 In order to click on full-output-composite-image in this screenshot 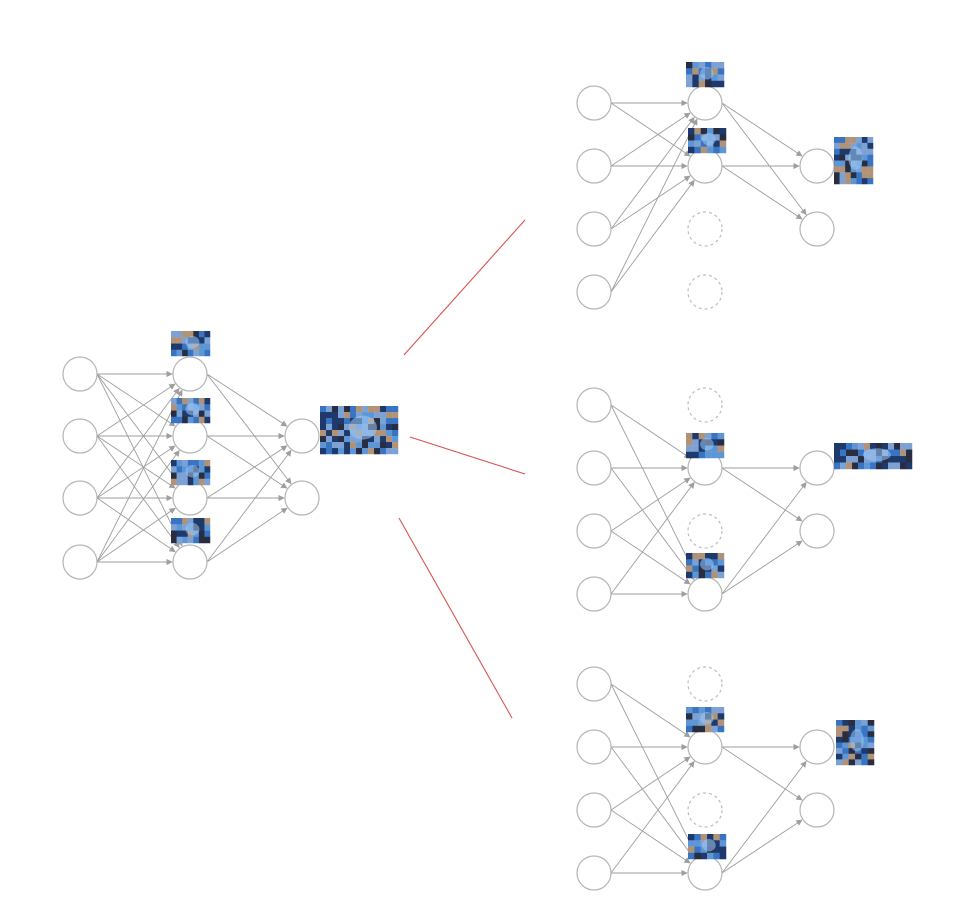, I will do `click(359, 430)`.